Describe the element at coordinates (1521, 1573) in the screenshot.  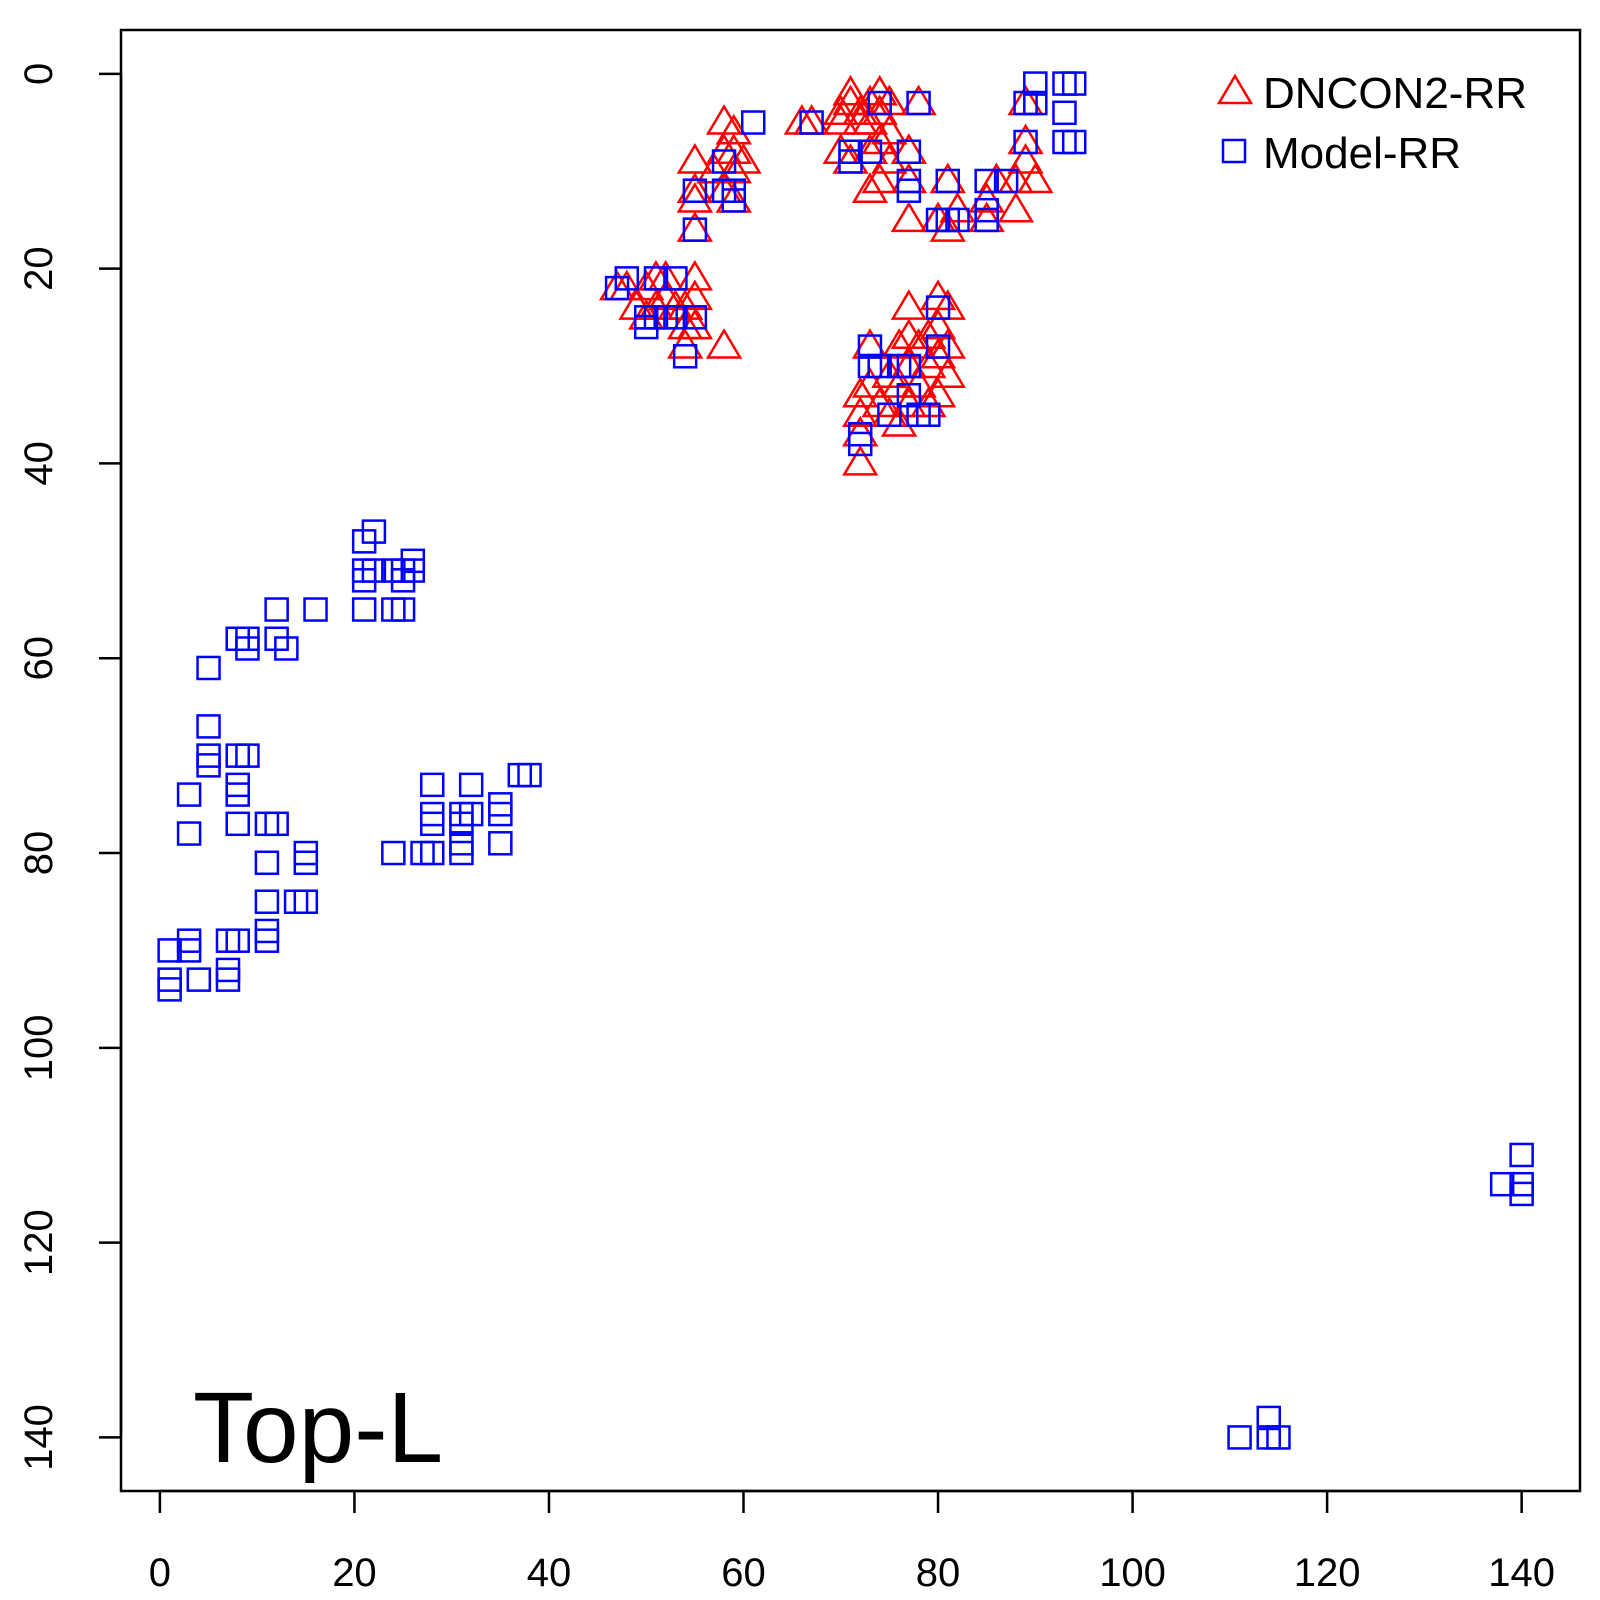
I see `x-tick-label: 140` at that location.